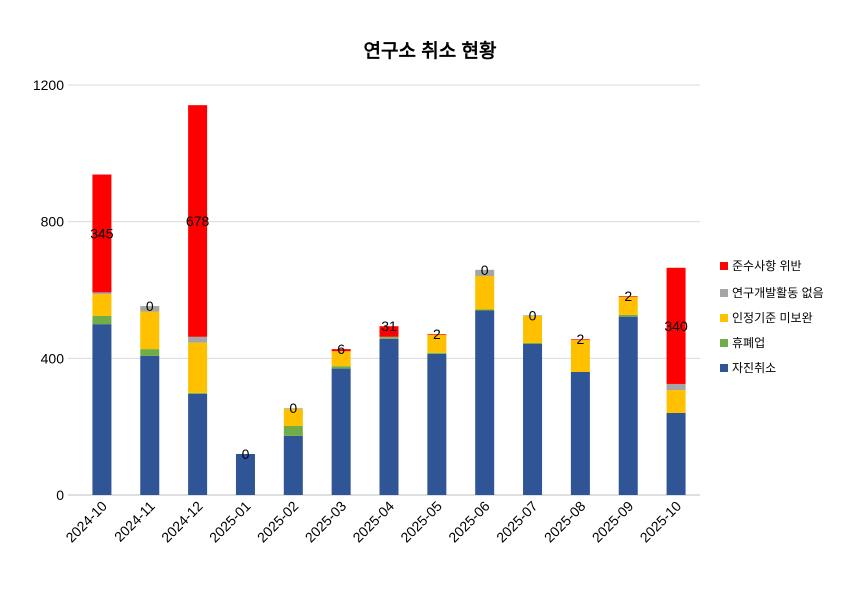 This screenshot has width=850, height=594. Describe the element at coordinates (469, 522) in the screenshot. I see `x-tick-label: 2025-06` at that location.